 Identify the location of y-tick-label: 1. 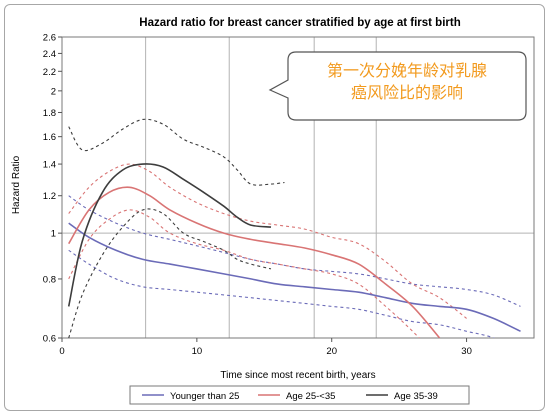
(53, 234).